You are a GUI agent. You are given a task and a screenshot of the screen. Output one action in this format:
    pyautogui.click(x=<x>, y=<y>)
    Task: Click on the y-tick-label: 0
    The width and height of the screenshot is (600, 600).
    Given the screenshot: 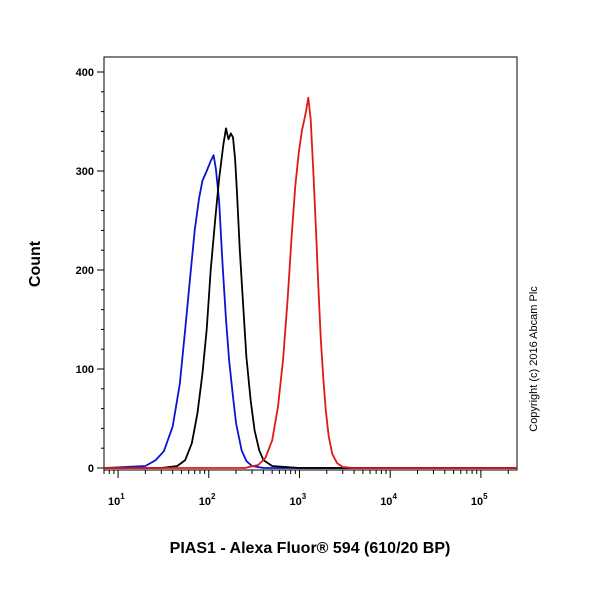 What is the action you would take?
    pyautogui.click(x=91, y=469)
    